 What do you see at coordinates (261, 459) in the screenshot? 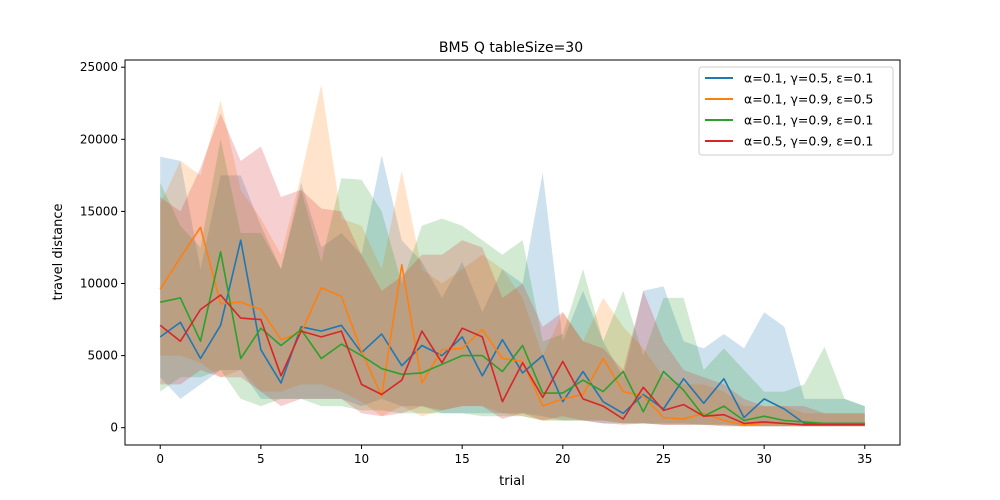
I see `x-tick-label: 5` at bounding box center [261, 459].